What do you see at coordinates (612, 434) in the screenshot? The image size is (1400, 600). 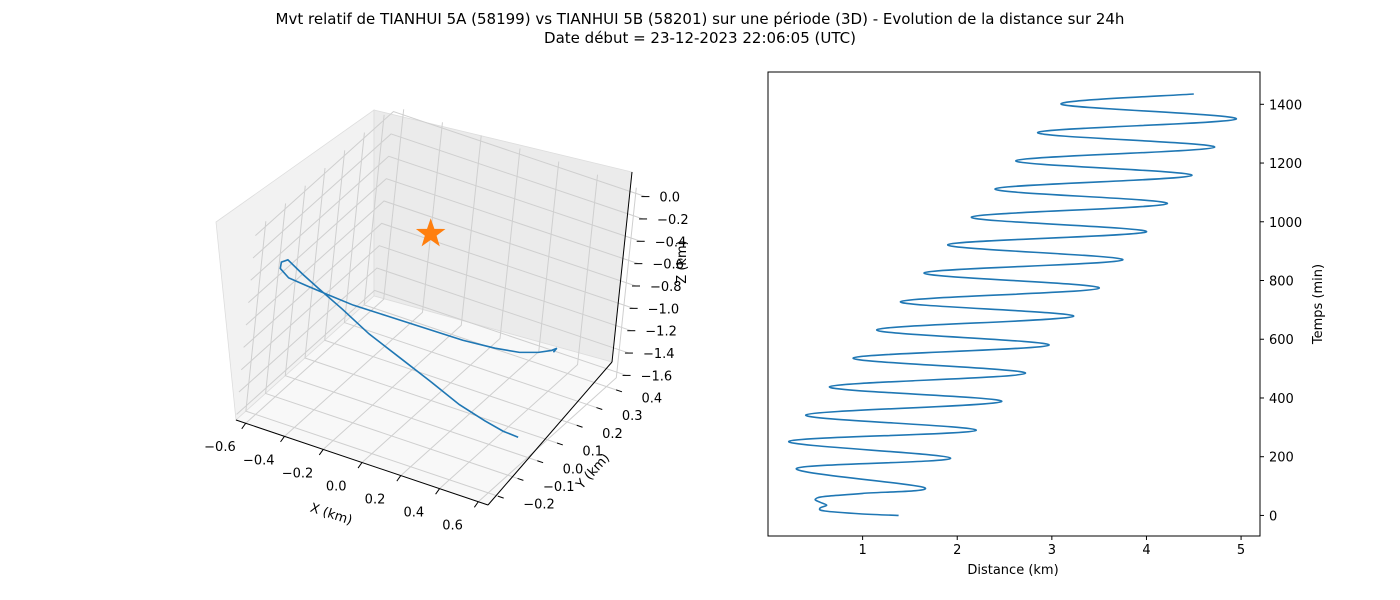 I see `y-tick-label-3d: 0.2` at bounding box center [612, 434].